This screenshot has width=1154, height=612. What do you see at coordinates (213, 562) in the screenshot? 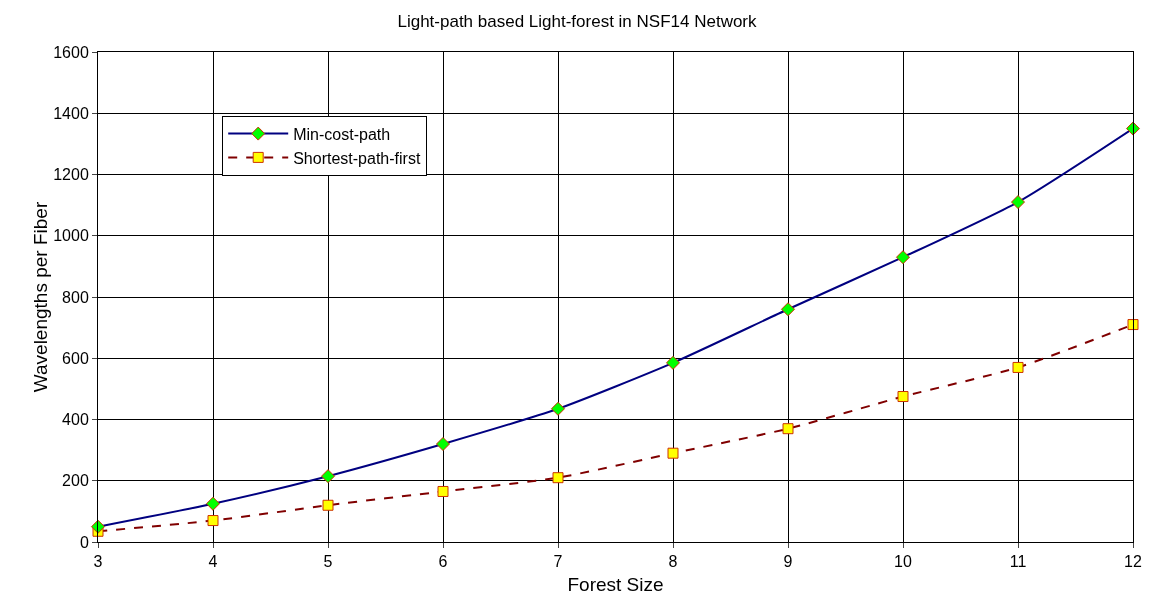
I see `x-tick-label: 4` at bounding box center [213, 562].